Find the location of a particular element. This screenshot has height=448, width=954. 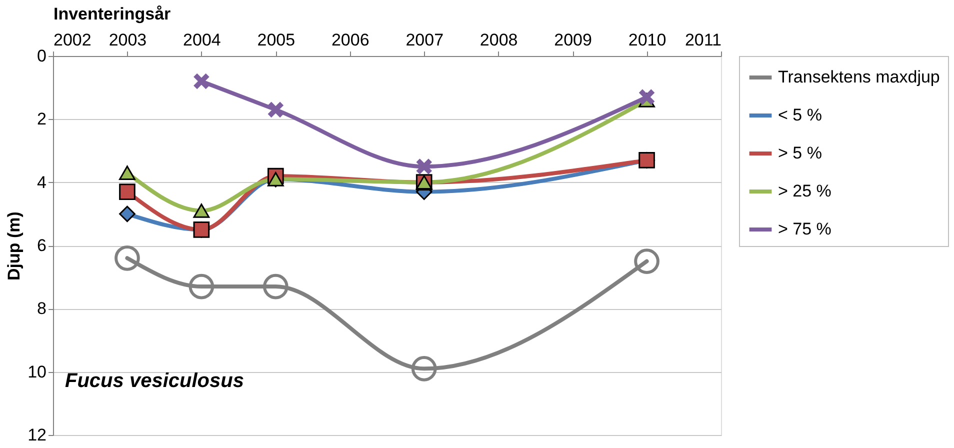

y-tick-label: 10 is located at coordinates (37, 372).